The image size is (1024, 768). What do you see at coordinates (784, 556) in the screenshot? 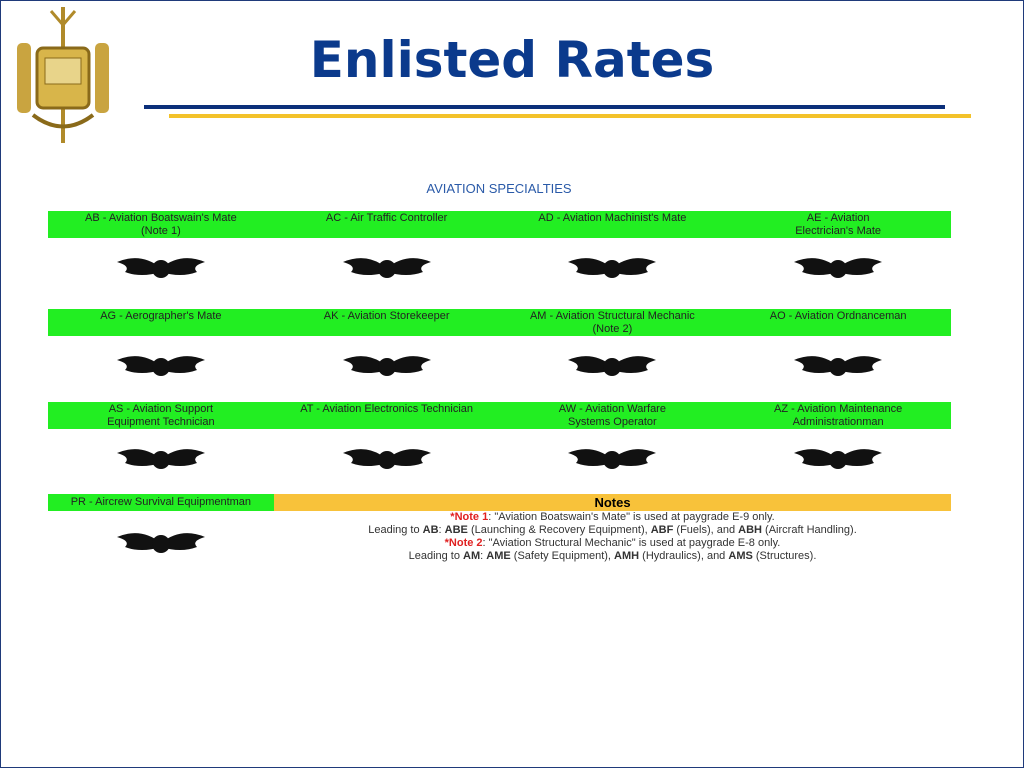
I see `note-text: (Structures).` at bounding box center [784, 556].